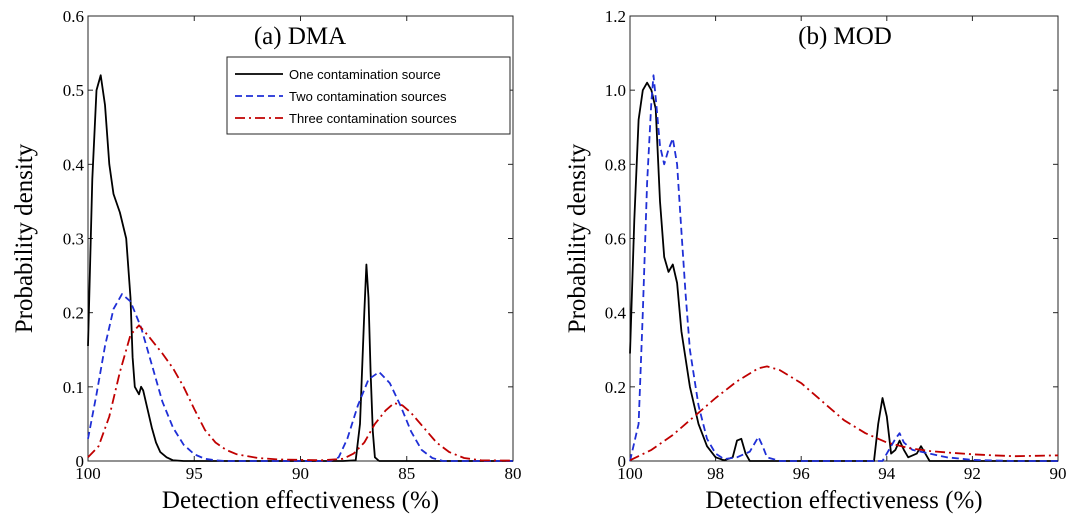  Describe the element at coordinates (73, 90) in the screenshot. I see `y-tick-label: 0.5` at that location.